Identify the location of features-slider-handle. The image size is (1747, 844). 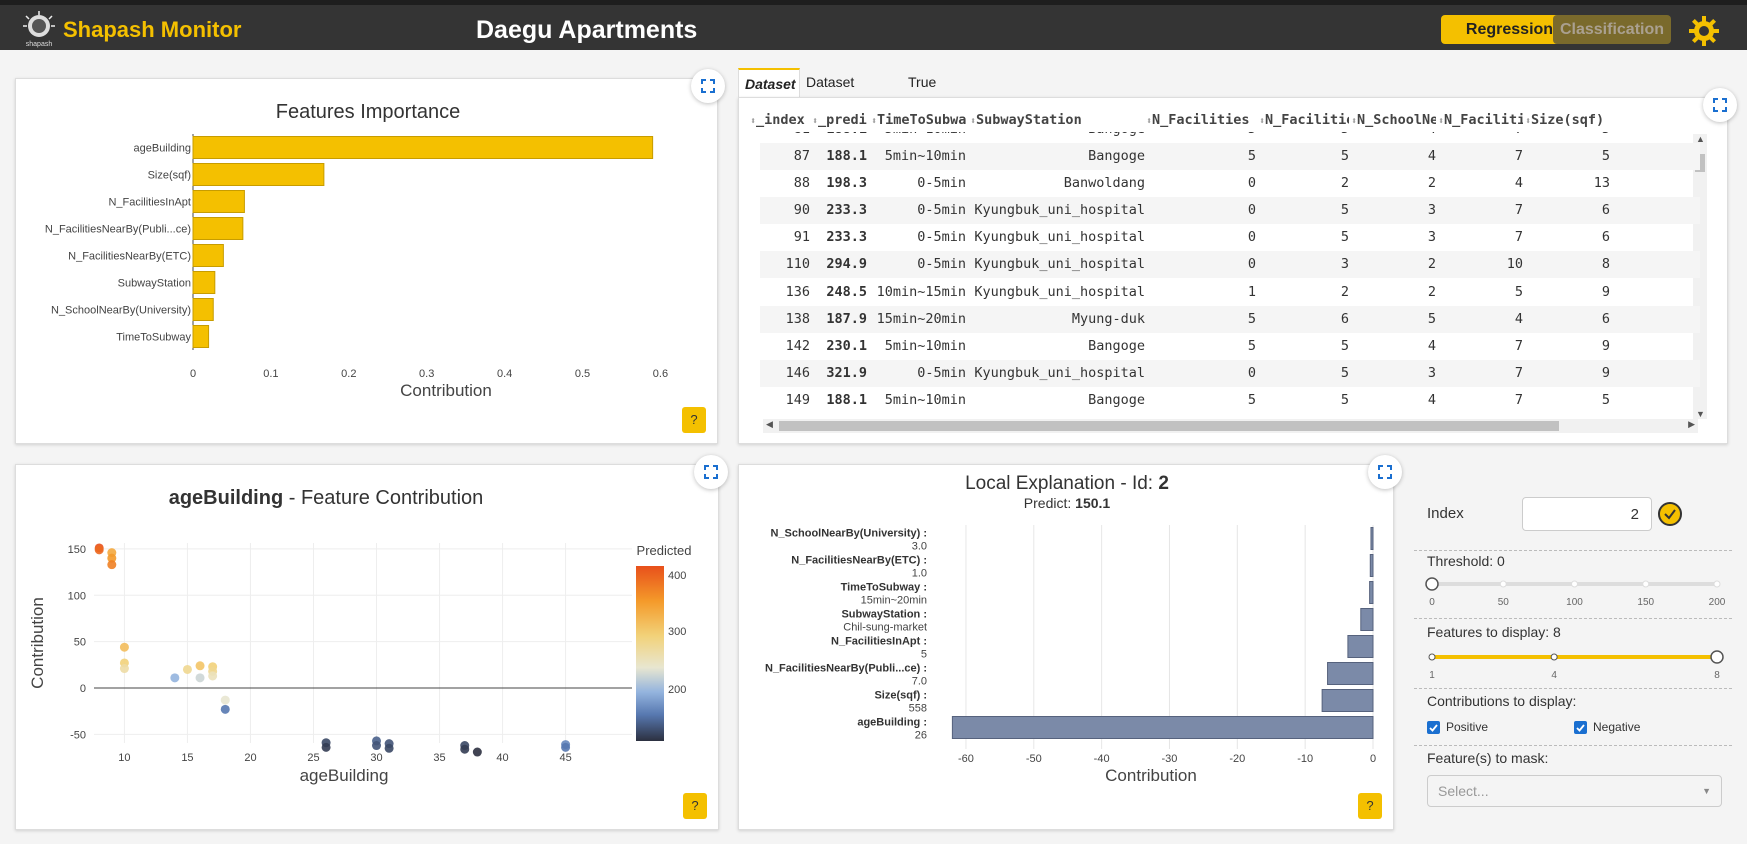
(1717, 657).